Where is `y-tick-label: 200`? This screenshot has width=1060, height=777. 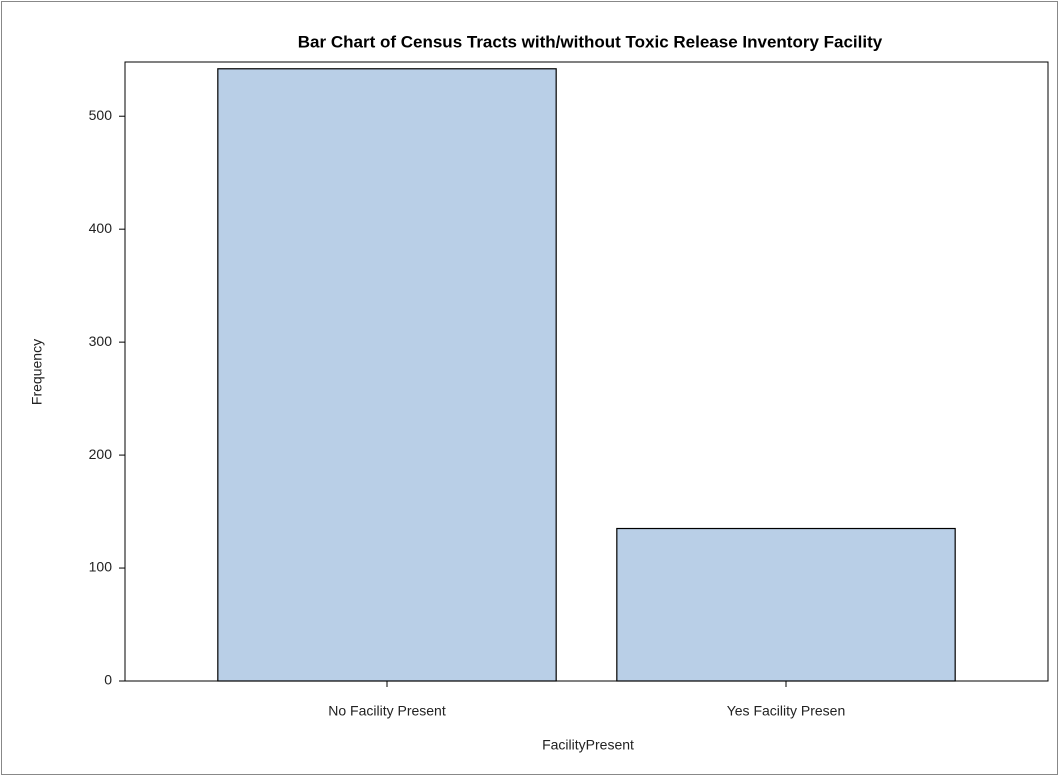 y-tick-label: 200 is located at coordinates (101, 454).